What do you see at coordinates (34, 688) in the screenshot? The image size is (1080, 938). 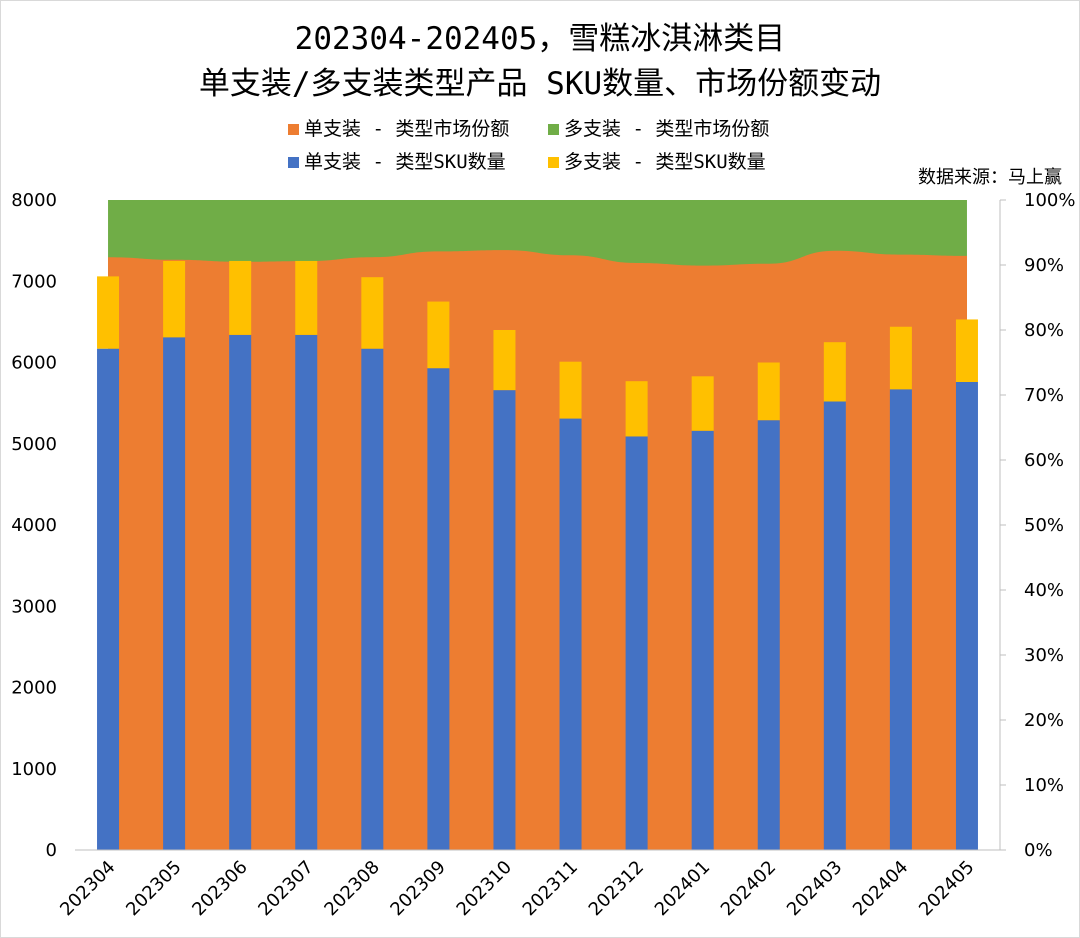 I see `left-axis-tick-label: 2000` at bounding box center [34, 688].